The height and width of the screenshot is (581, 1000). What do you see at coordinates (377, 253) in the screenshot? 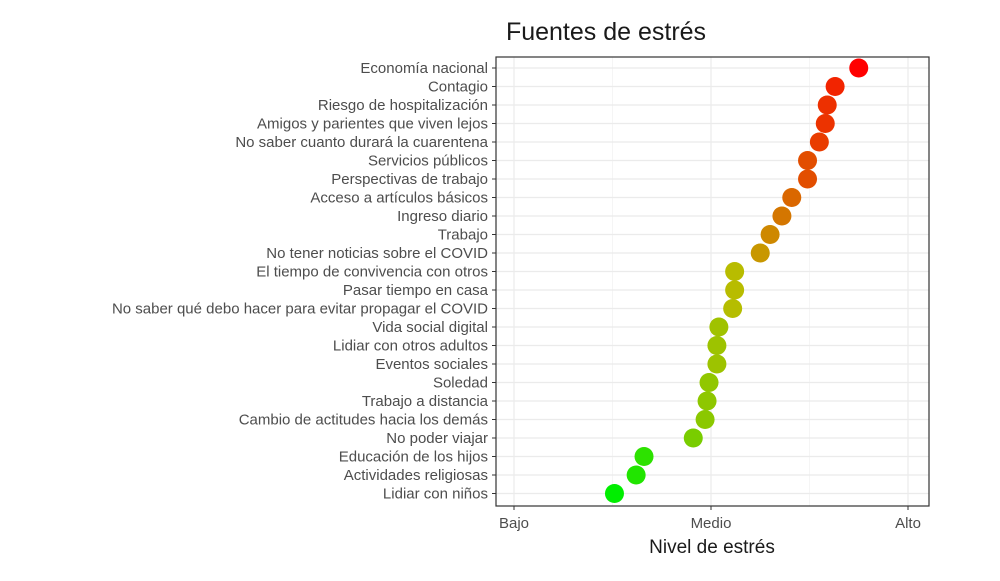
I see `y-tick-label: No tener noticias sobre el COVID` at bounding box center [377, 253].